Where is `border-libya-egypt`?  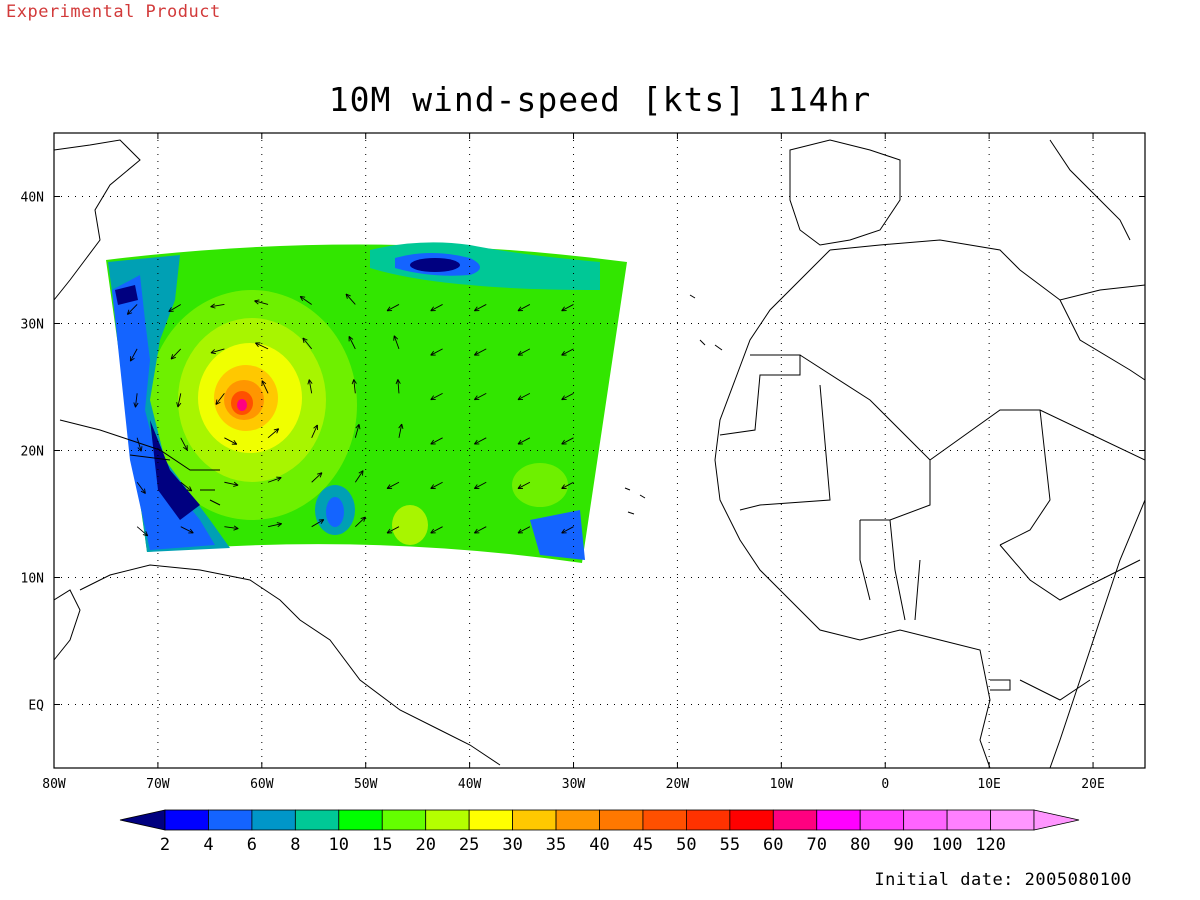
border-libya-egypt is located at coordinates (1102, 340).